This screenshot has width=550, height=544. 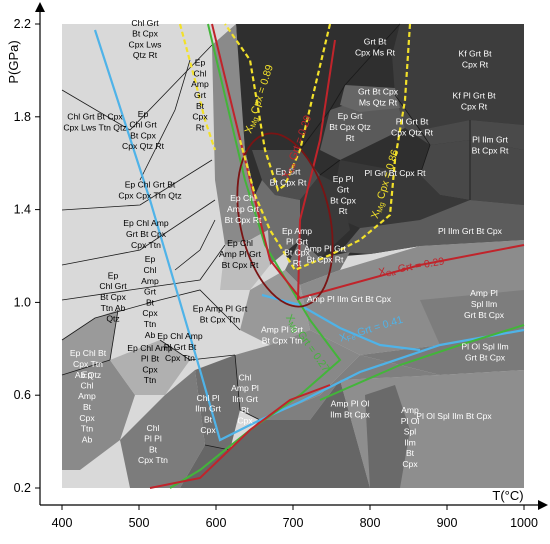 I want to click on field-grt-bt-cpx-ms-qtz, so click(x=370, y=98).